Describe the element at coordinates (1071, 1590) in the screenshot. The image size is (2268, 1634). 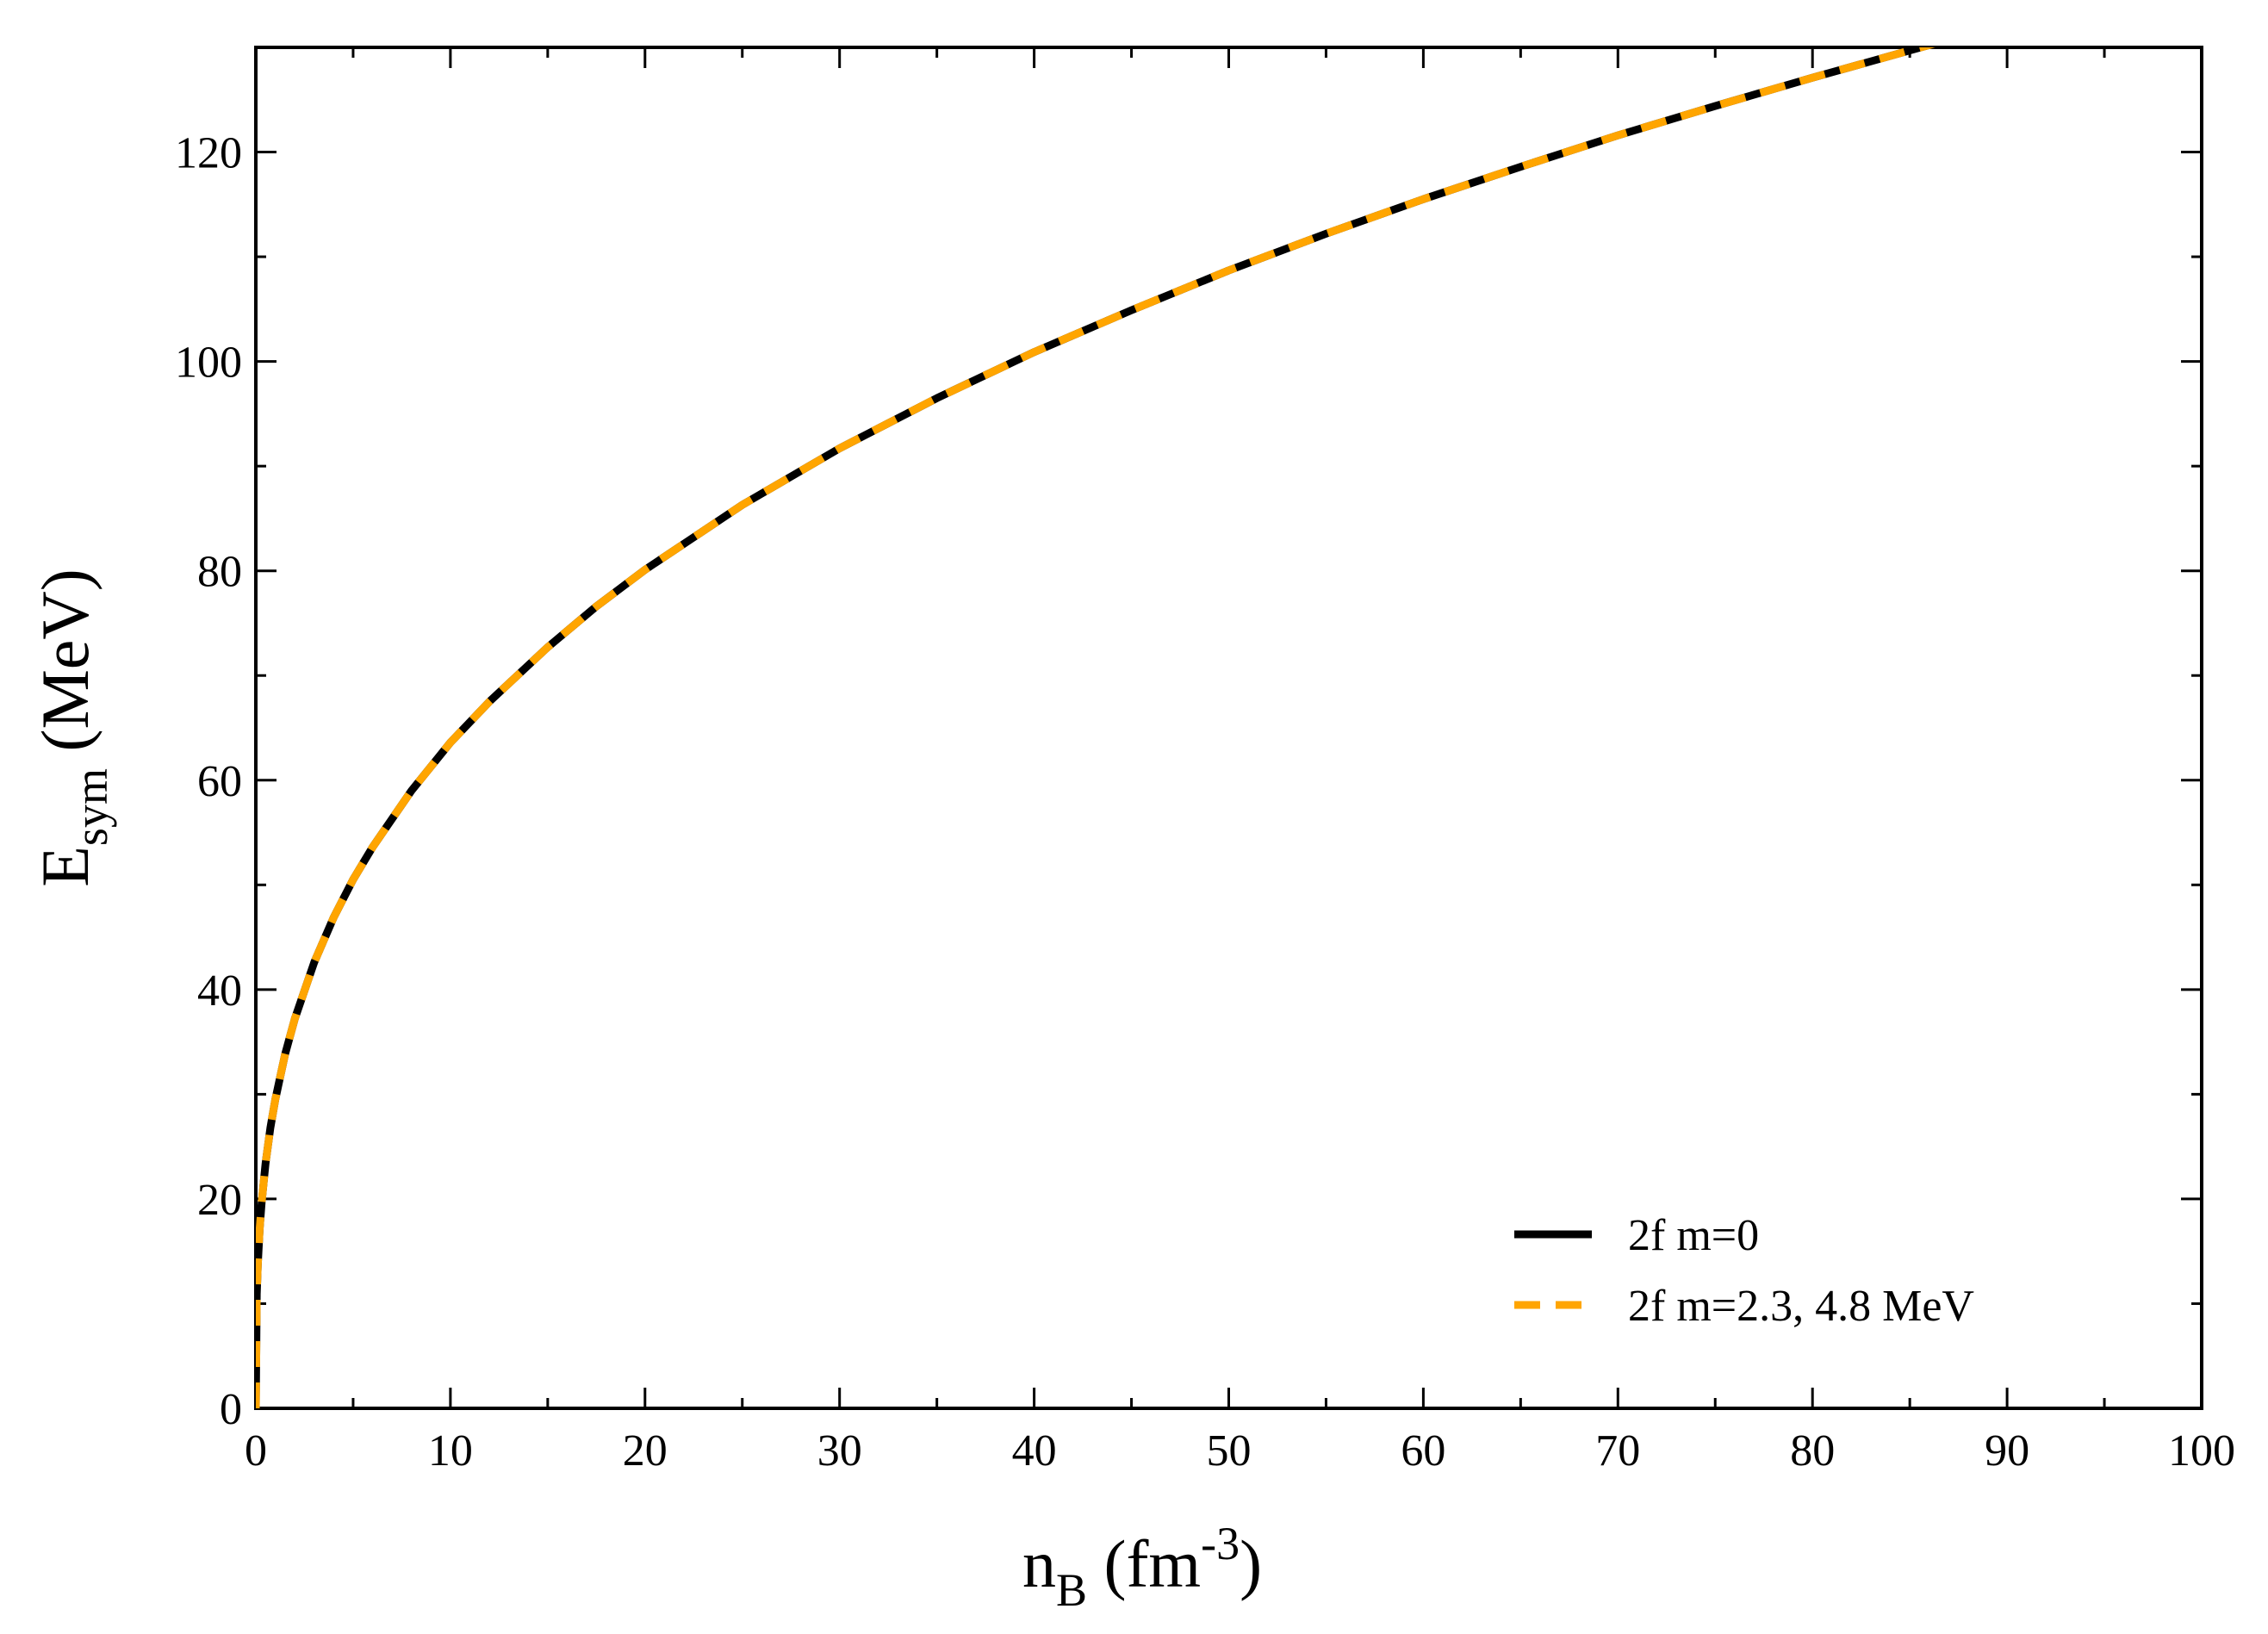
I see `x-axis-label-subscript: B` at that location.